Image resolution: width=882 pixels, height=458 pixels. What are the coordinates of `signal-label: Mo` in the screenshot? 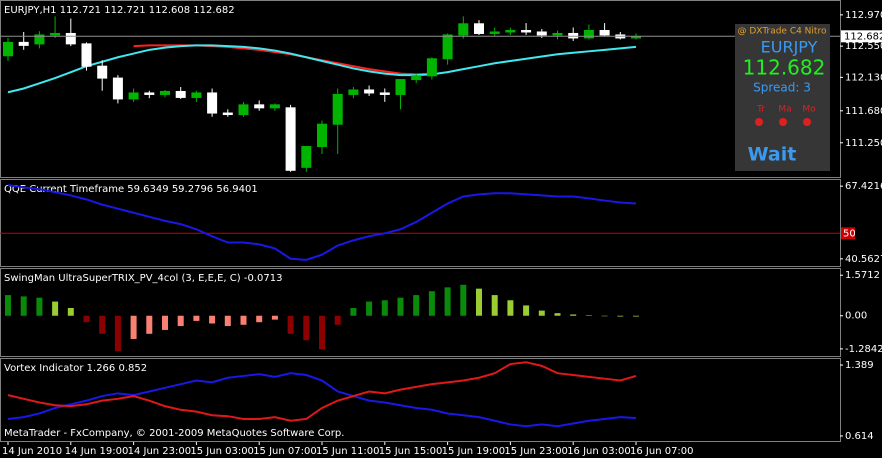 It's located at (809, 110).